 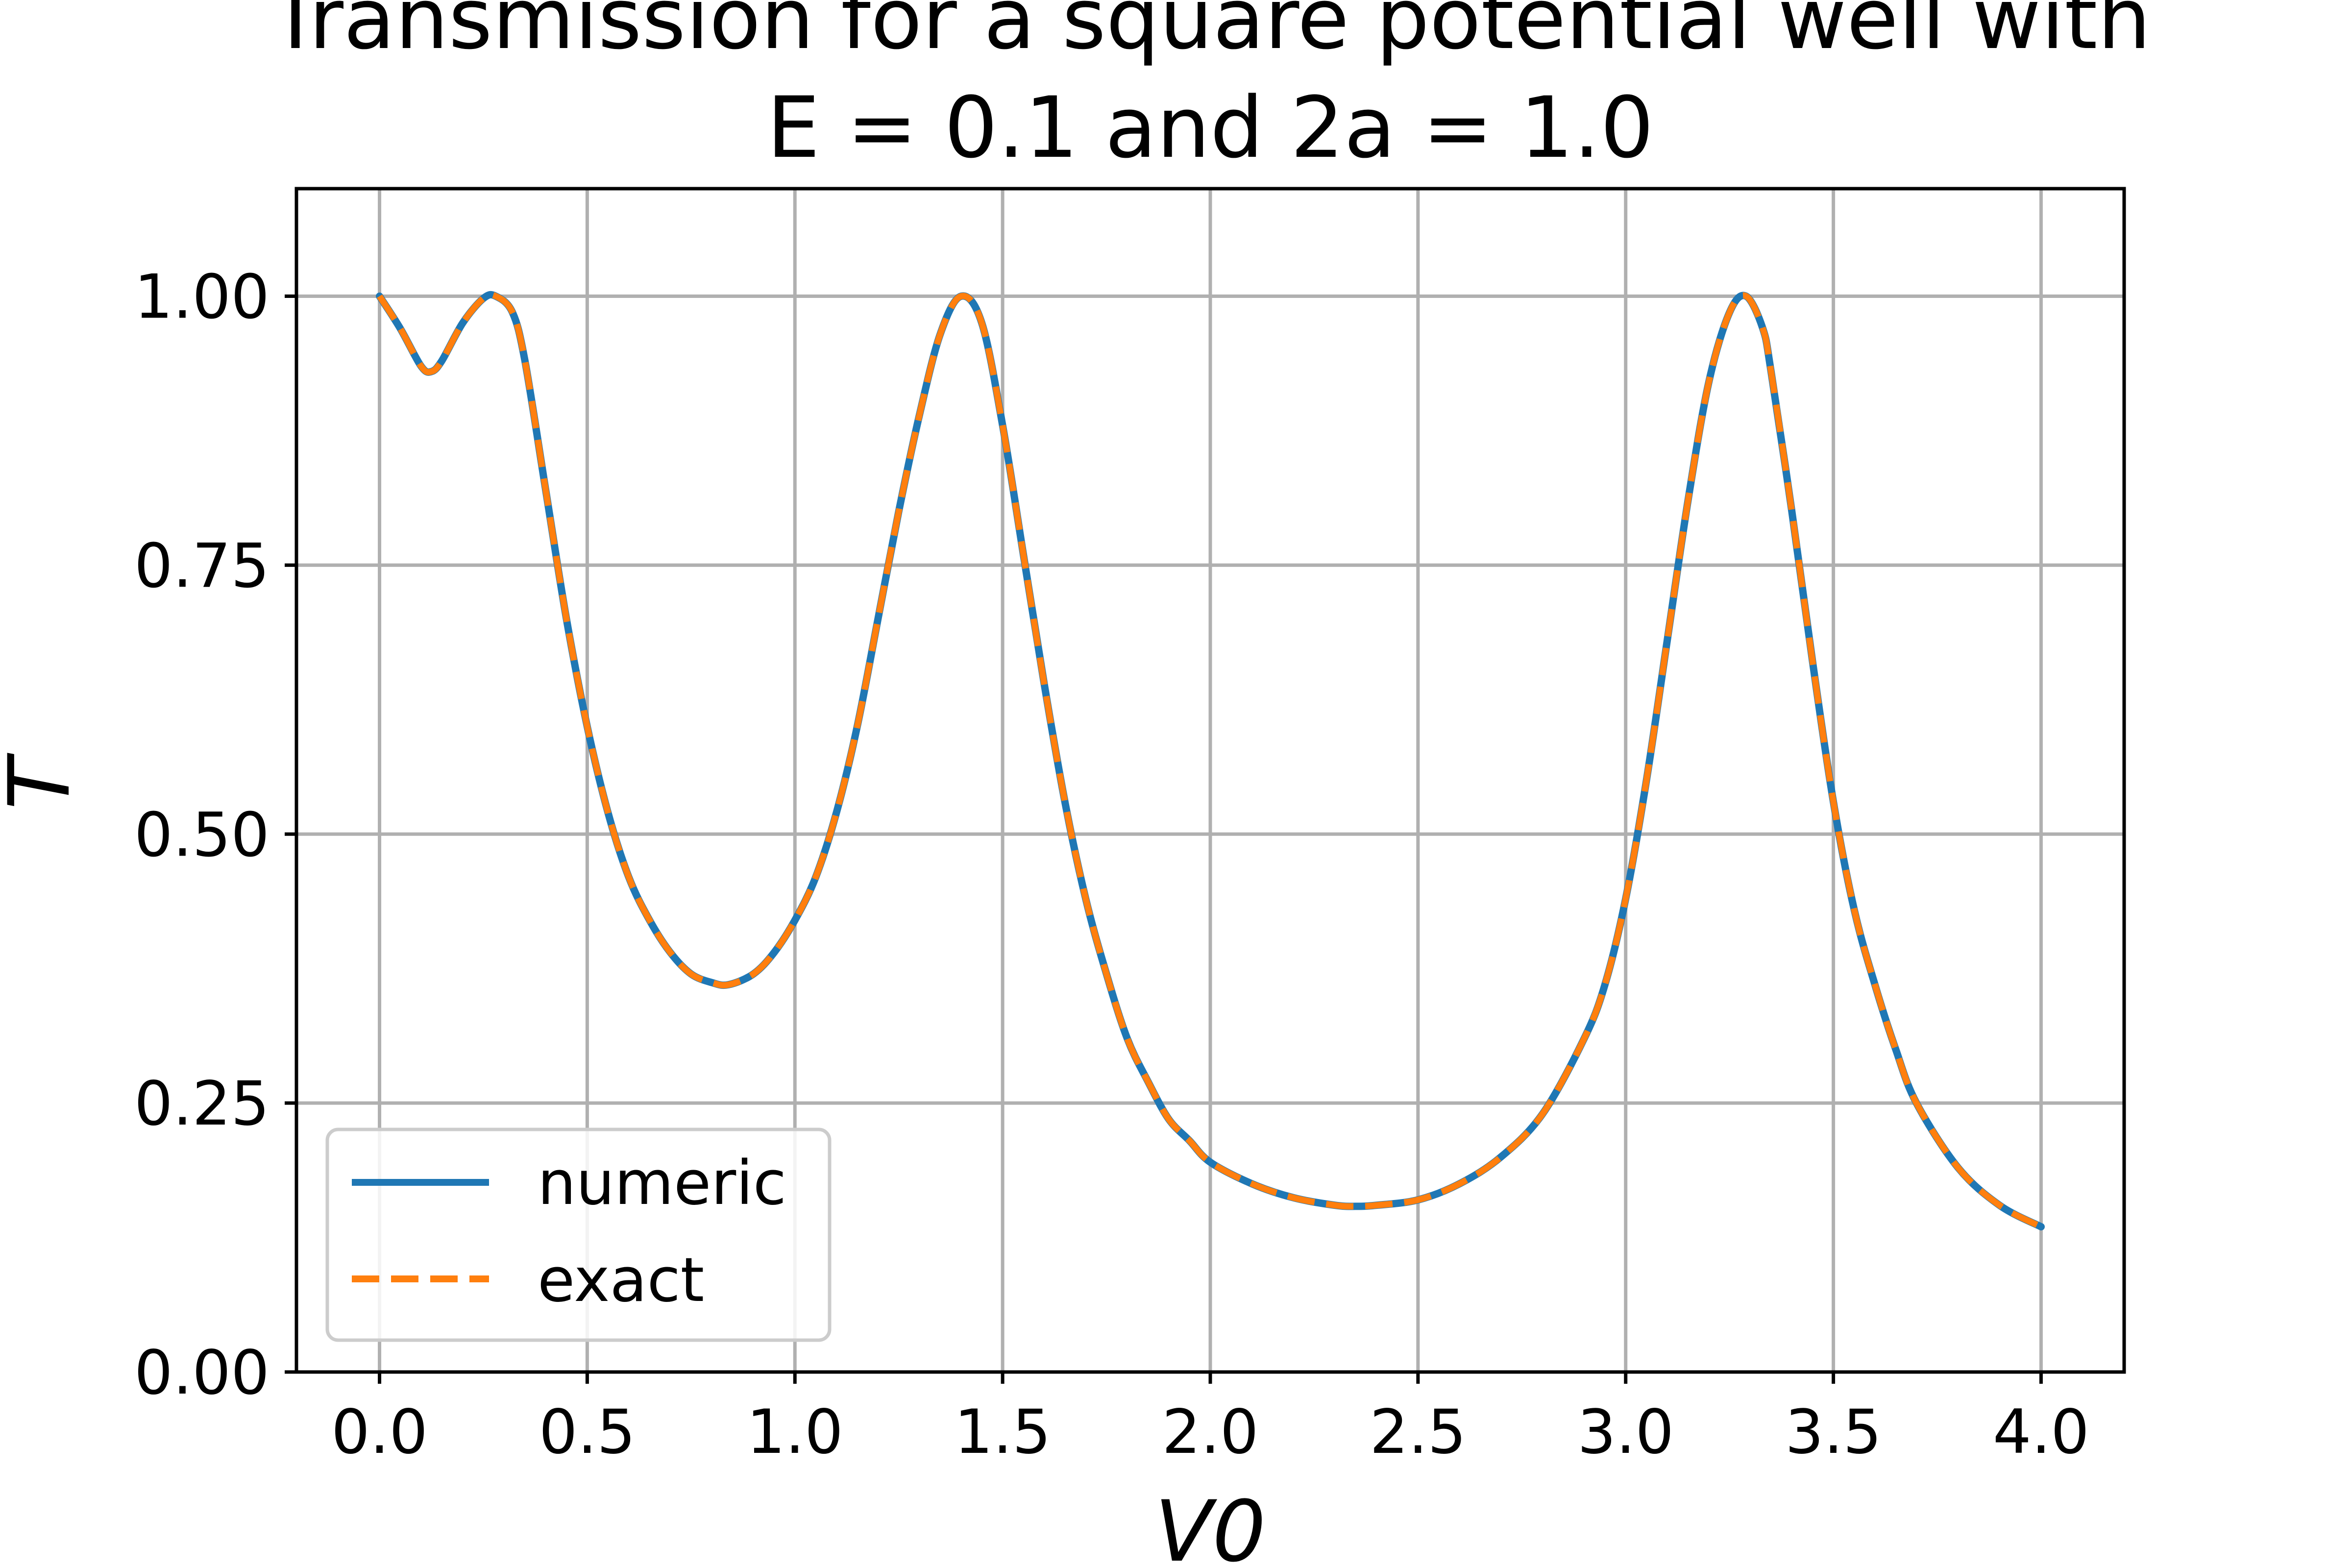 I want to click on x-tick-label-5: 2.5, so click(x=1418, y=1432).